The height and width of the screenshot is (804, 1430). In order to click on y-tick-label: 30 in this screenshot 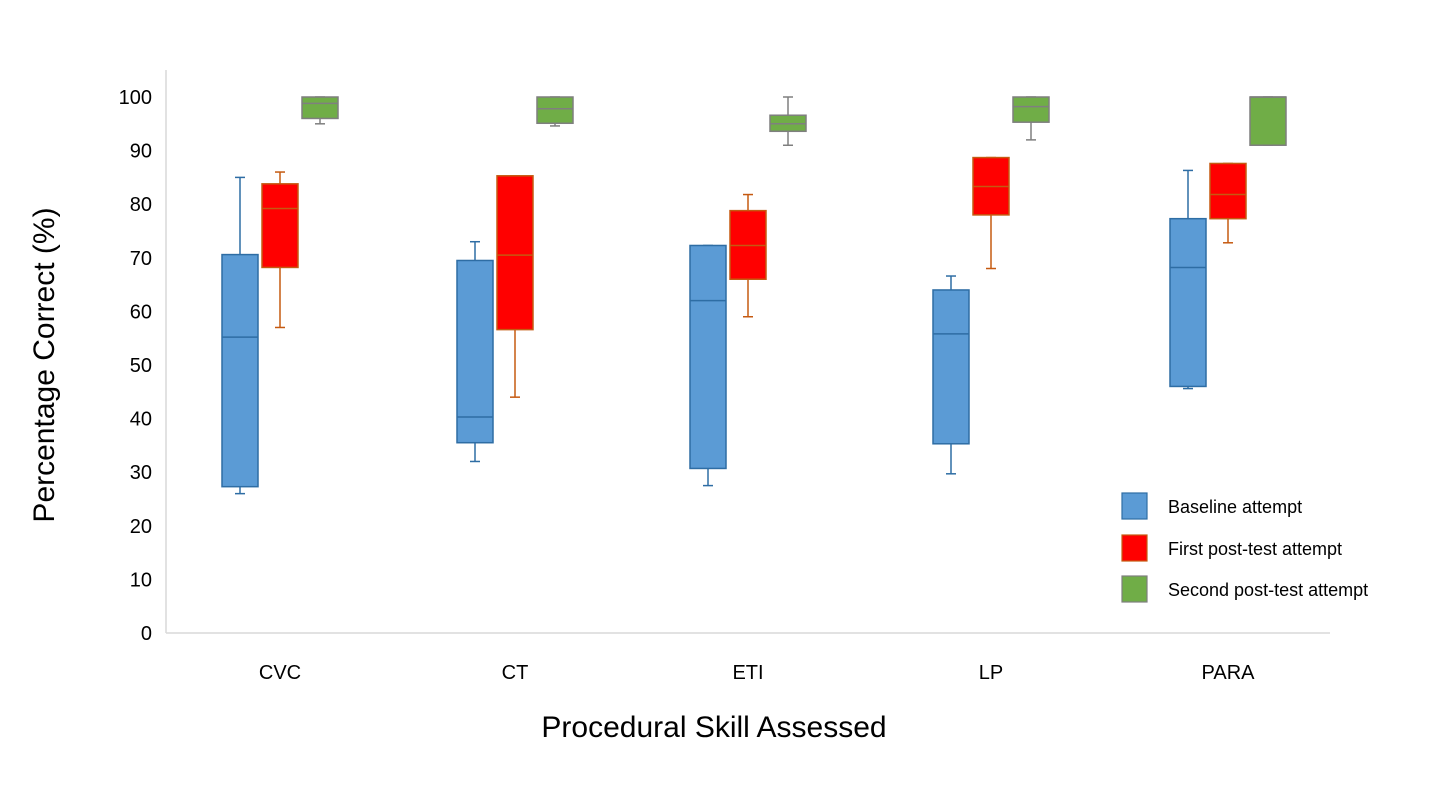, I will do `click(141, 473)`.